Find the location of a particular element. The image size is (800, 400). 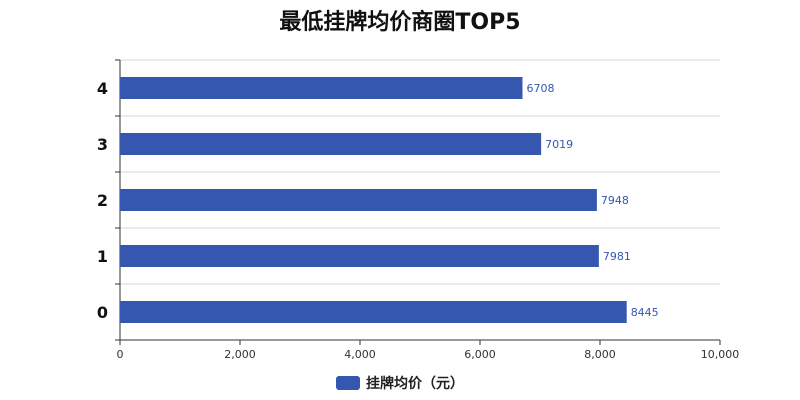

category-label: 0 is located at coordinates (102, 312).